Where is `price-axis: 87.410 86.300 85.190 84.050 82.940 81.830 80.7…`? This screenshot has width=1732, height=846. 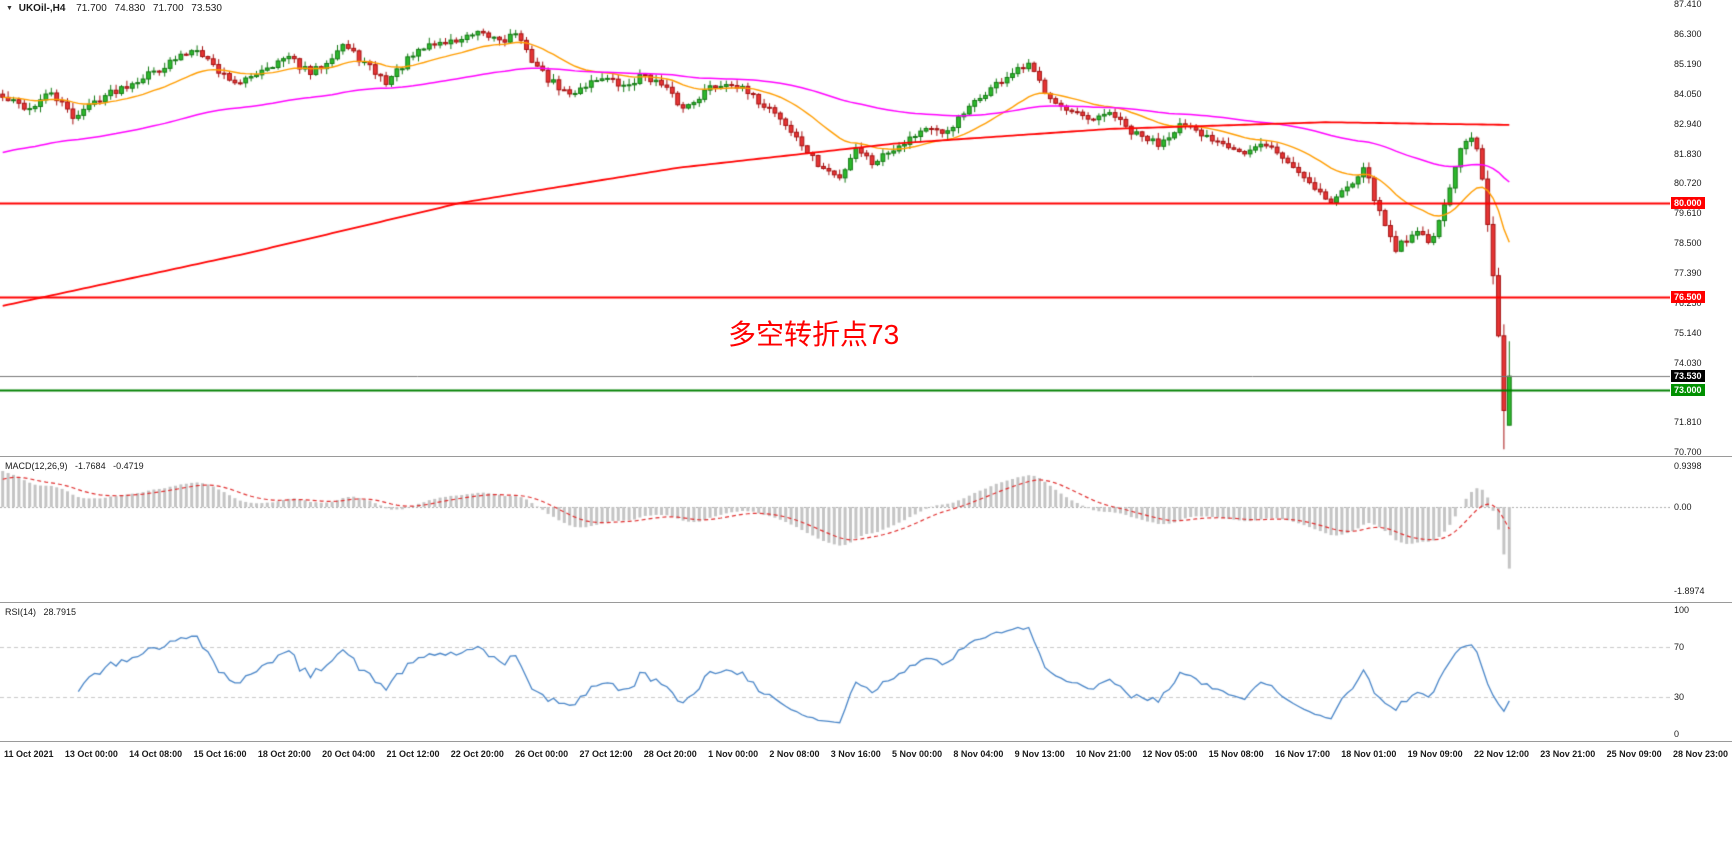
price-axis: 87.410 86.300 85.190 84.050 82.940 81.830 80.7… is located at coordinates (1701, 228).